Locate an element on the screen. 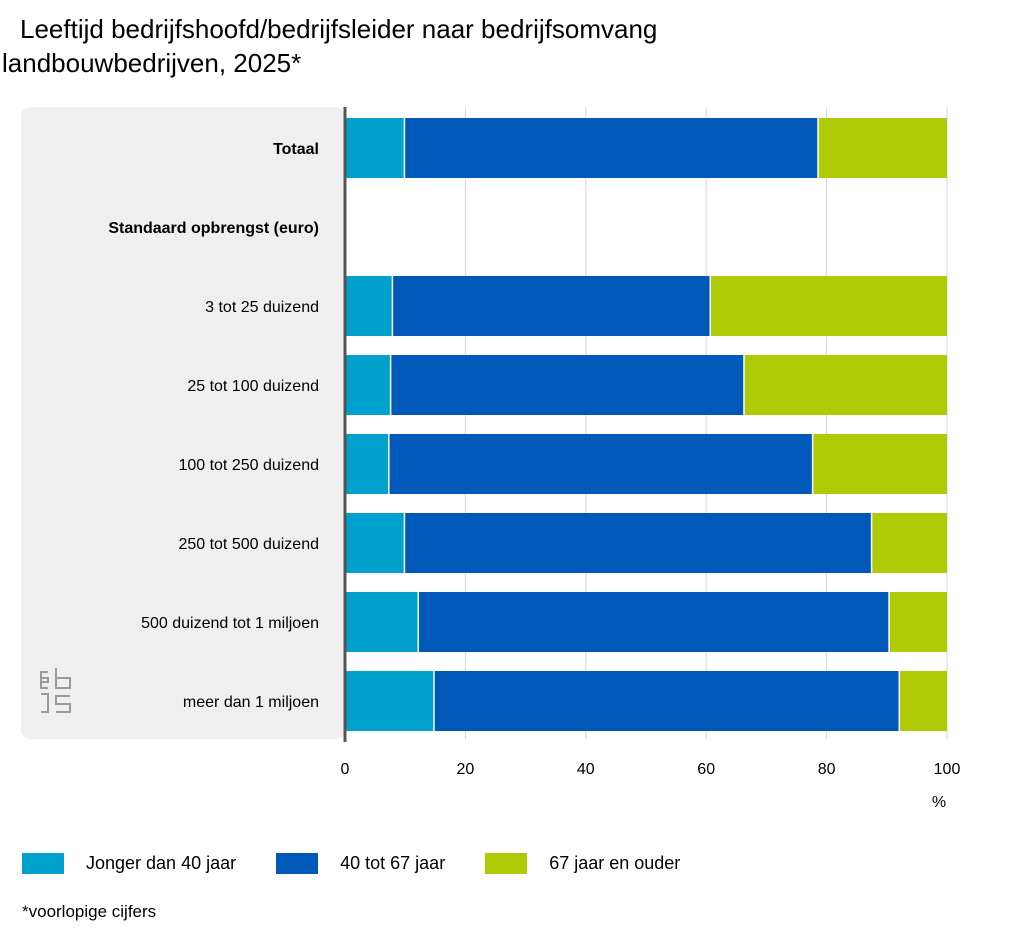 The width and height of the screenshot is (1024, 939). legend-label-mid: 40 tot 67 jaar is located at coordinates (393, 863).